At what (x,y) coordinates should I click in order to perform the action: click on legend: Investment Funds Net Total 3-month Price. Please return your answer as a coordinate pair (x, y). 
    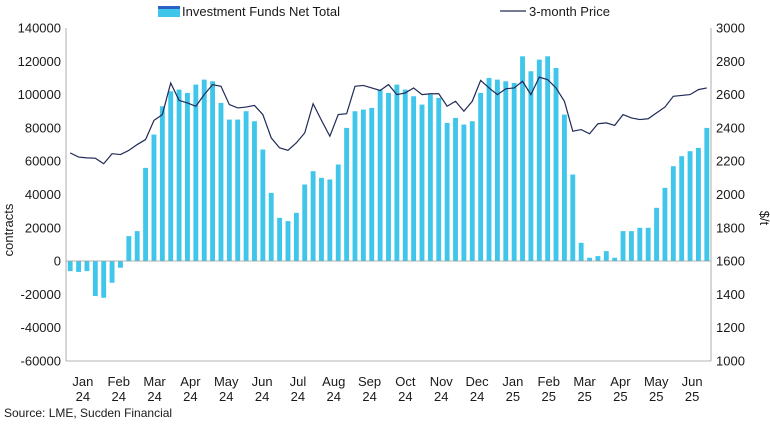
    Looking at the image, I should click on (384, 11).